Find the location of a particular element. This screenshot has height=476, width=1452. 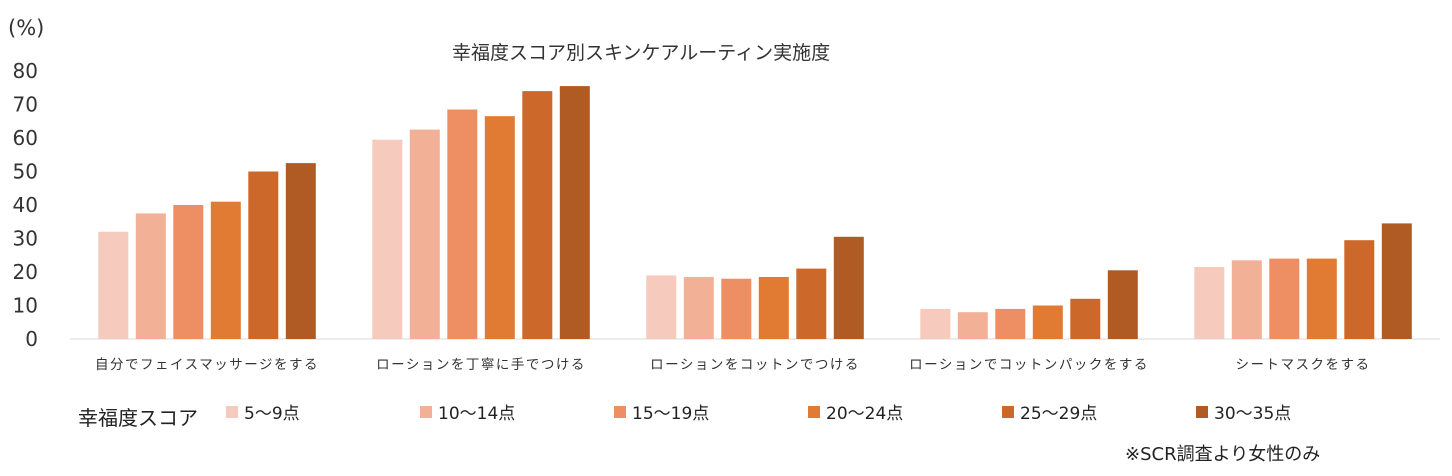

x-category-label: ローションをコットンでつける is located at coordinates (755, 365).